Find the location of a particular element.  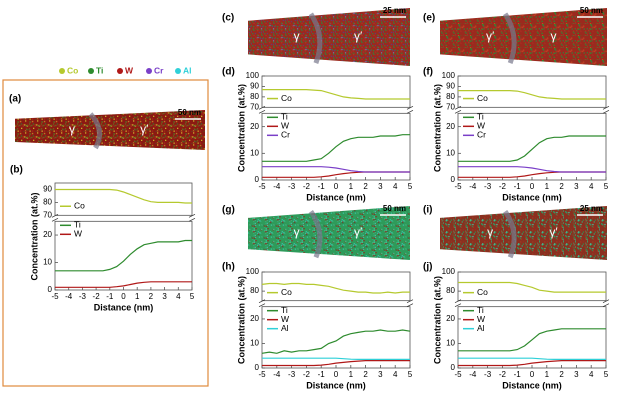

panel-label: (d) is located at coordinates (228, 72).